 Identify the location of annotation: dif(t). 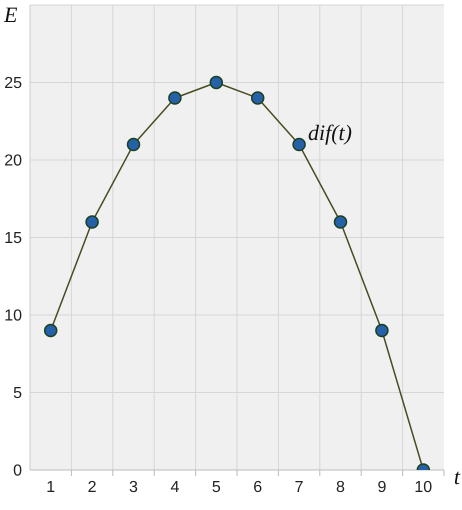
(330, 132).